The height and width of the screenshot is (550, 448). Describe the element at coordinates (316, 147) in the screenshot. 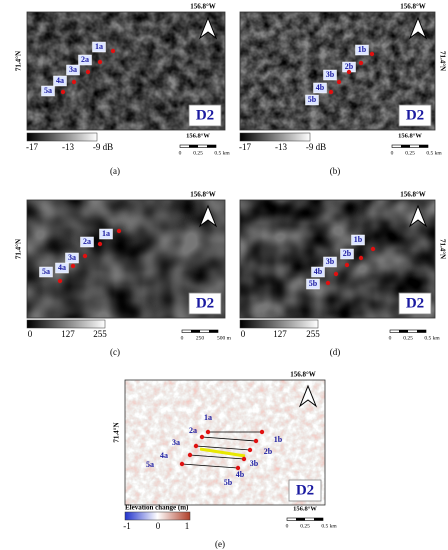

I see `colorbar-tick-label: -9 dB` at that location.